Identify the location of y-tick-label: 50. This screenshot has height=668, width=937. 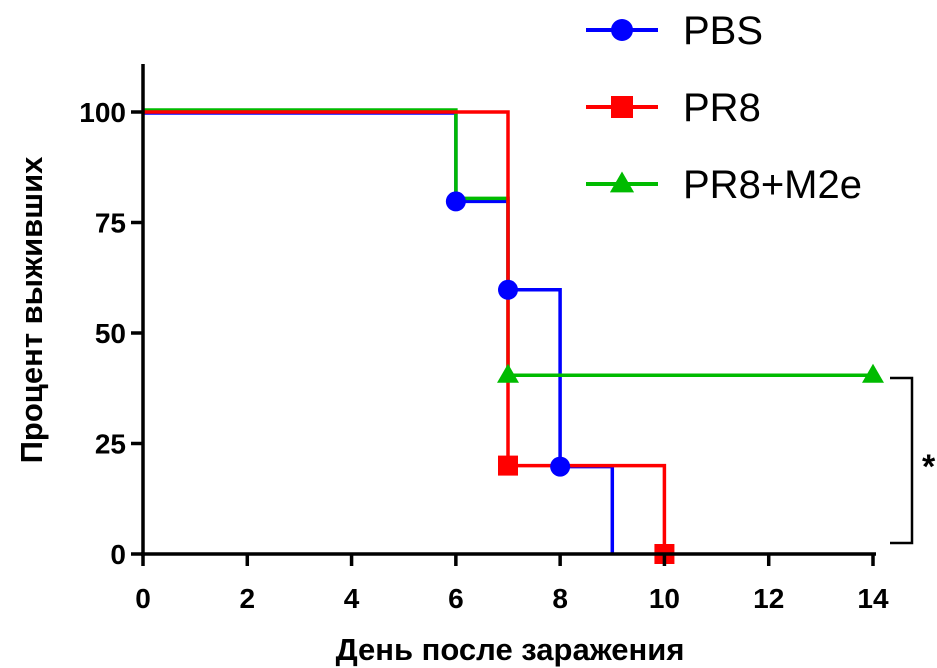
(110, 333).